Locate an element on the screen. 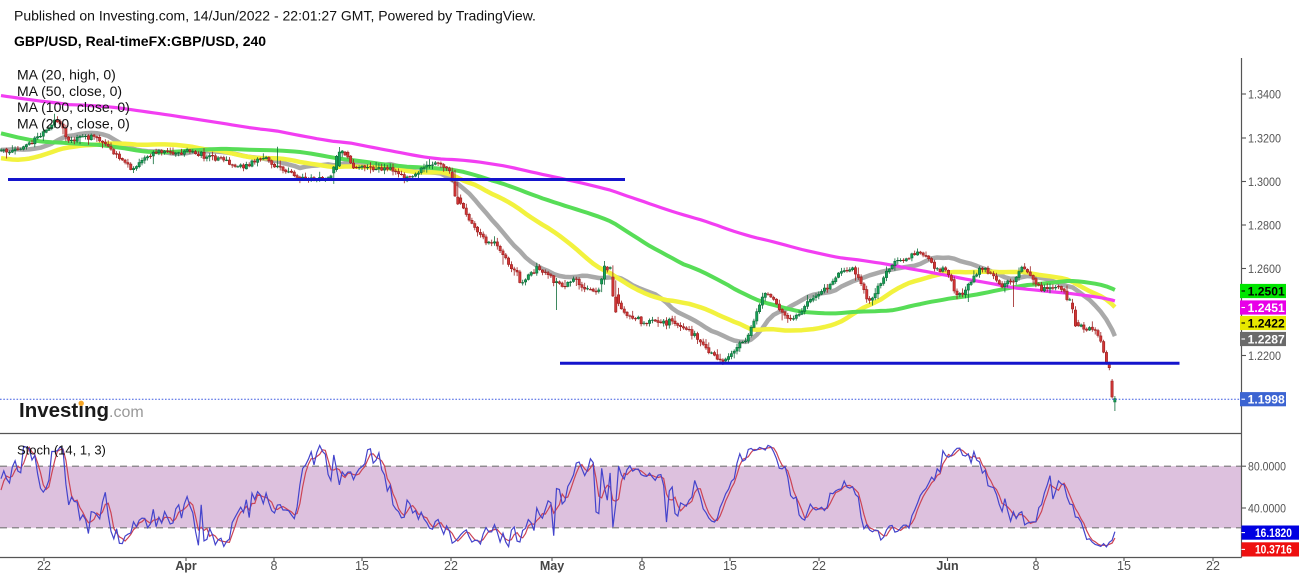 This screenshot has height=580, width=1299. svg-text: MA (20, high, 0) is located at coordinates (66, 75).